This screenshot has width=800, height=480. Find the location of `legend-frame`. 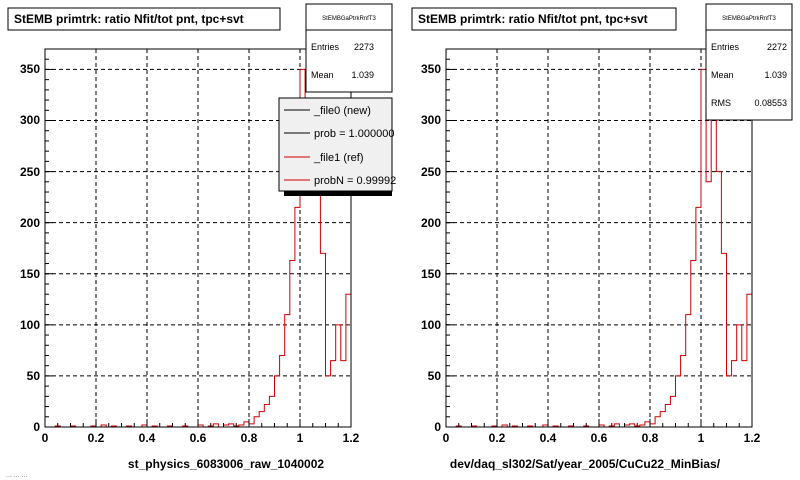

legend-frame is located at coordinates (335, 144).